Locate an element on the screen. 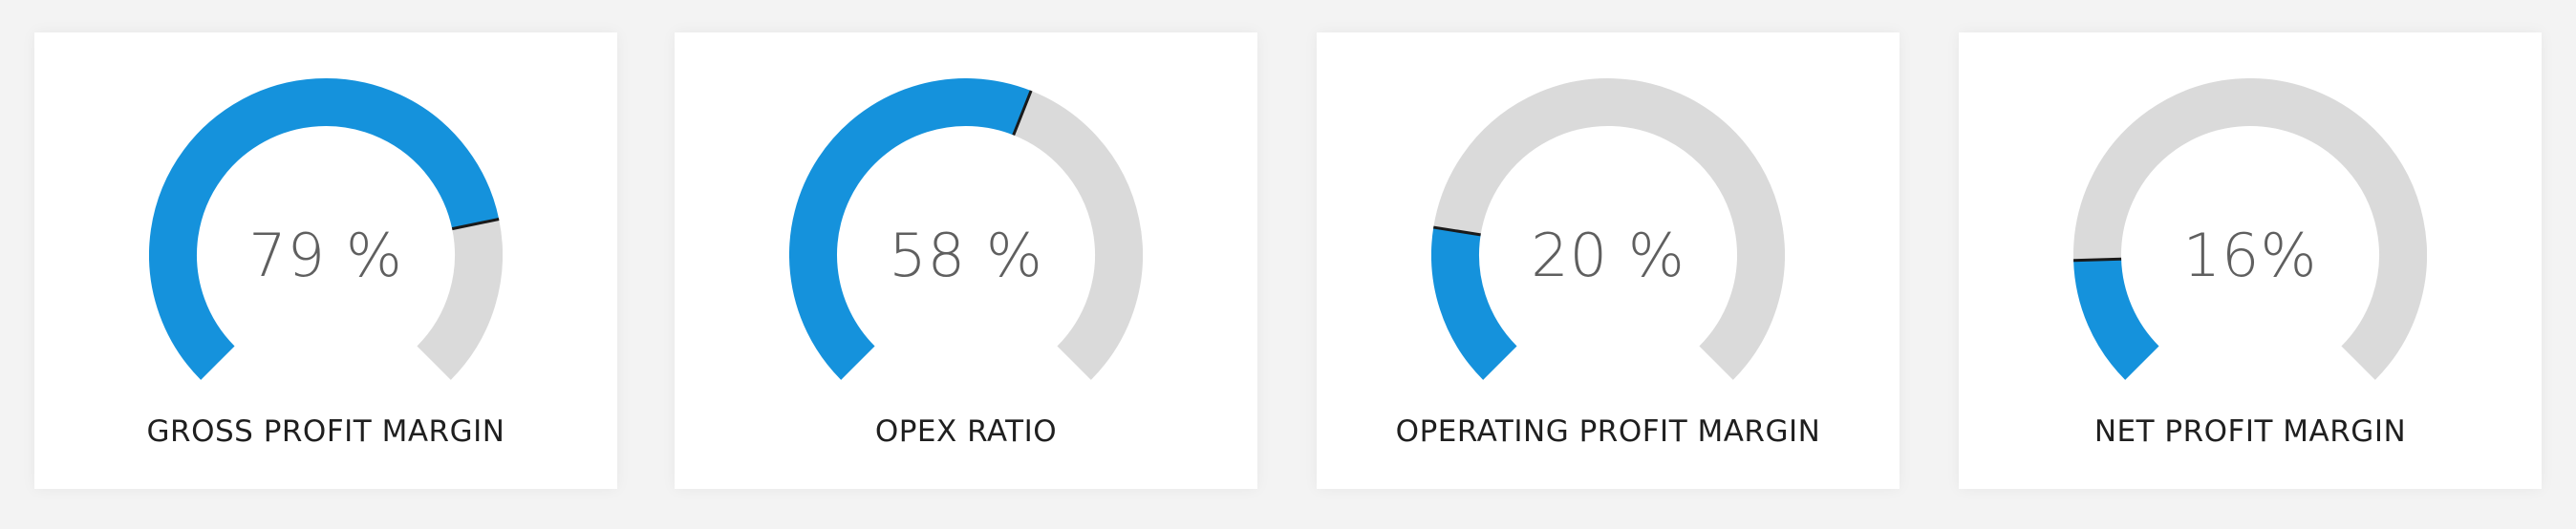  gauge-opex-ratio: 58 % is located at coordinates (966, 255).